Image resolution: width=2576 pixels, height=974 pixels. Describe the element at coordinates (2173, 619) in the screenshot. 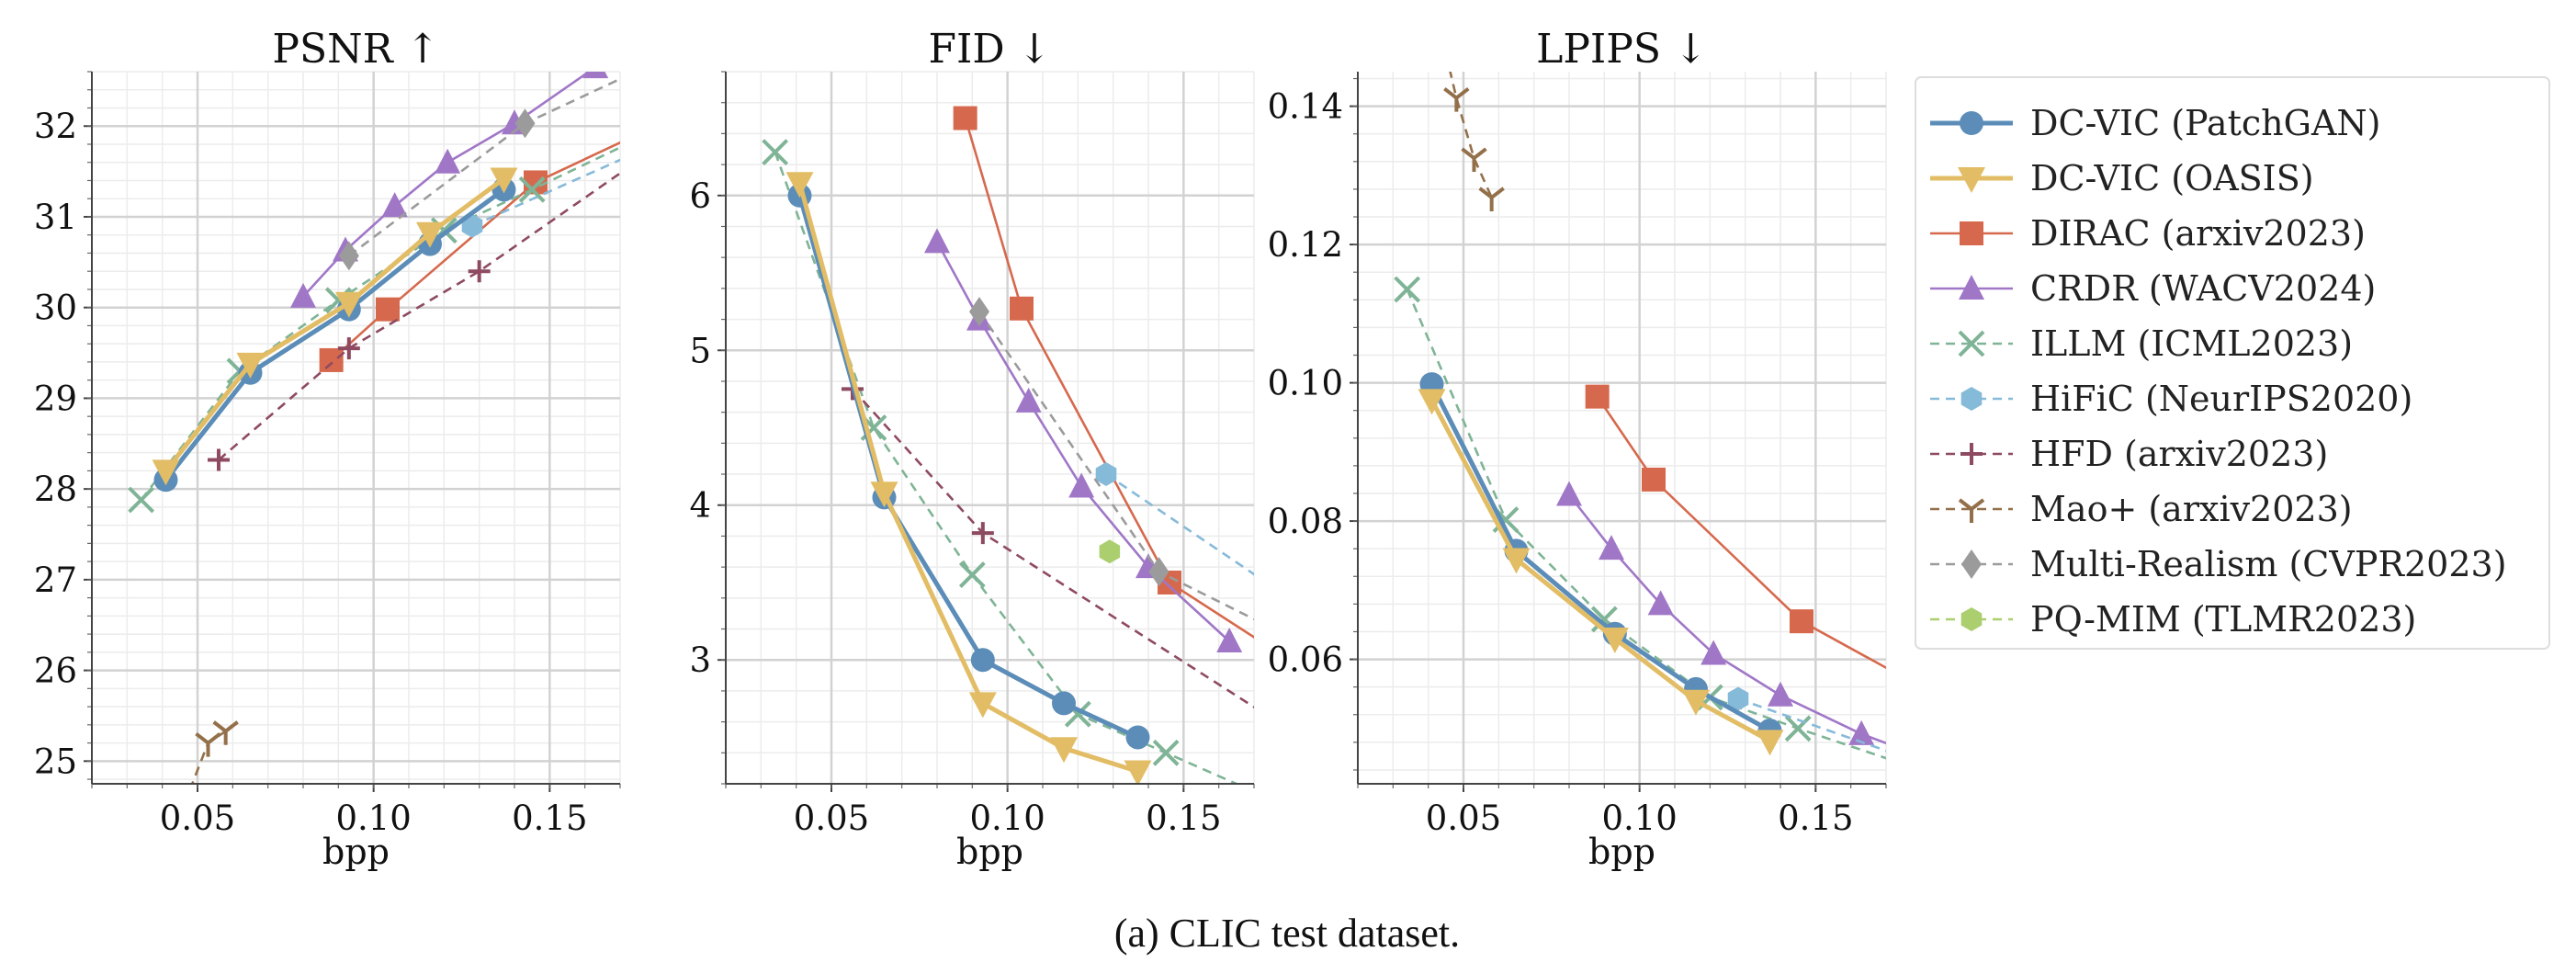

I see `legend-entry: PQ-MIM (TLMR2023)` at that location.